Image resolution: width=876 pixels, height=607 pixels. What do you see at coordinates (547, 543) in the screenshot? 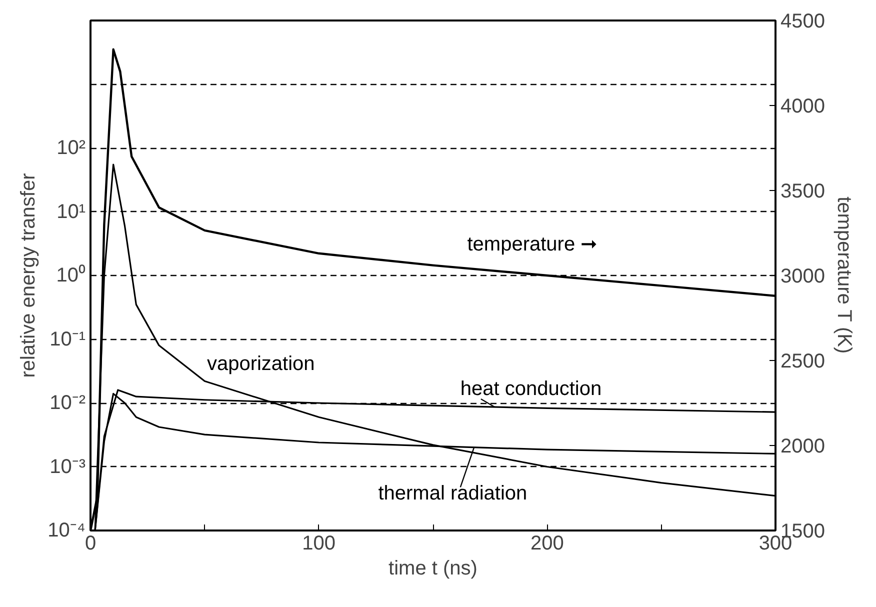
I see `x-tick-label: 200` at bounding box center [547, 543].